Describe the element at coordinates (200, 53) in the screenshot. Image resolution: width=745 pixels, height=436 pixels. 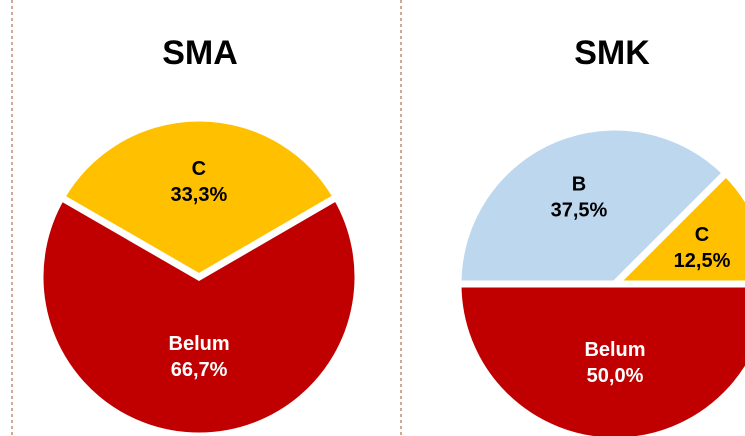
I see `chart-title: SMA` at that location.